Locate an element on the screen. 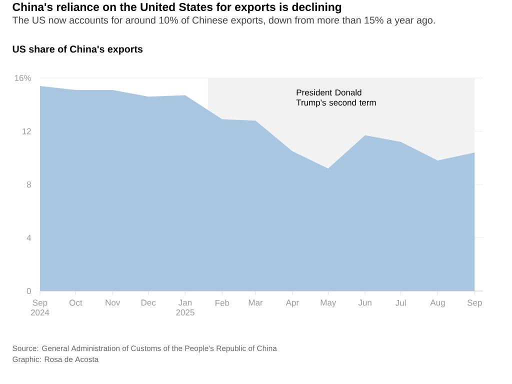 Image resolution: width=512 pixels, height=384 pixels. x-tick-label: Dec is located at coordinates (148, 303).